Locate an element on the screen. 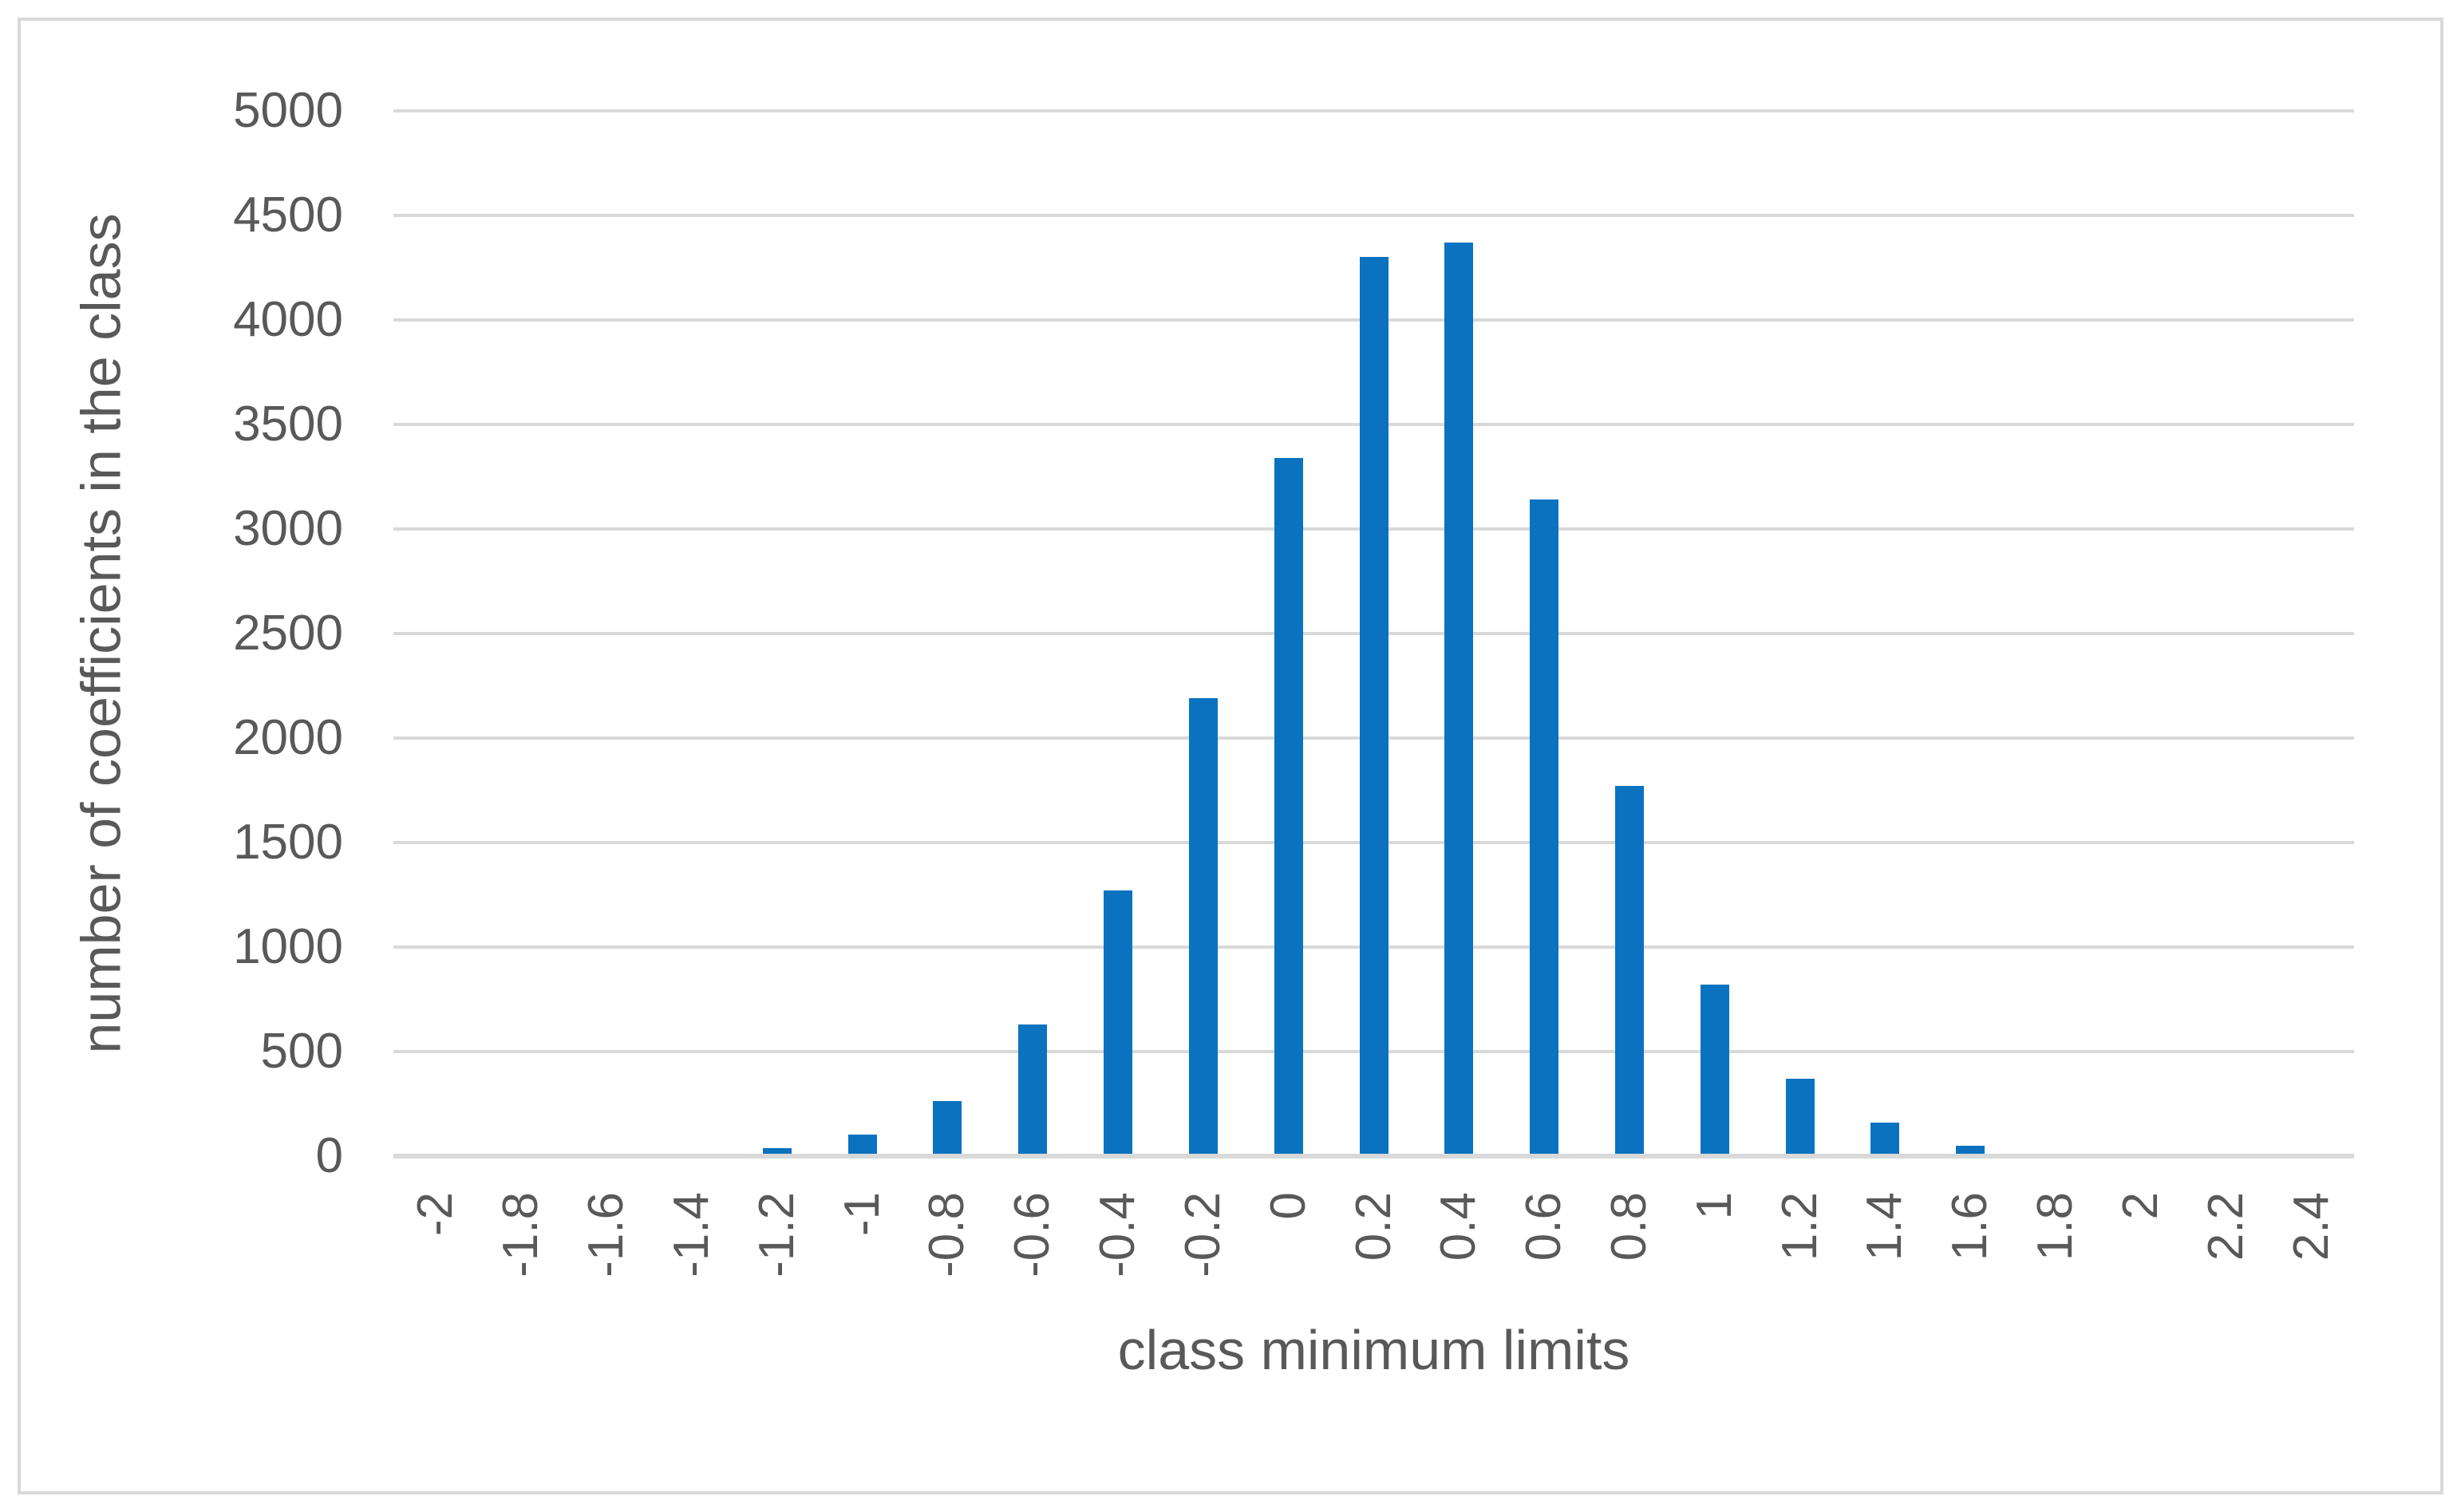 Image resolution: width=2461 pixels, height=1512 pixels. bar-1.2 is located at coordinates (1800, 1117).